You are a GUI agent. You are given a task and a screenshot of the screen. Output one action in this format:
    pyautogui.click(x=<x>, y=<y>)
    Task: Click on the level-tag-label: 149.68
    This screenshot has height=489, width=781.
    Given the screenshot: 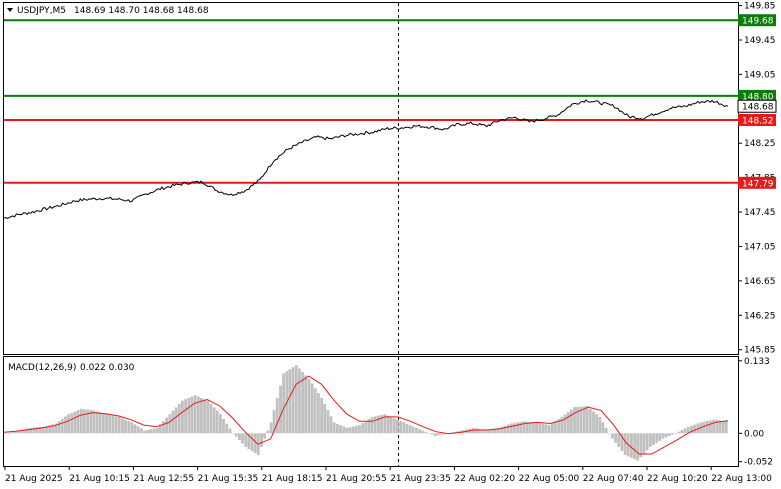 What is the action you would take?
    pyautogui.click(x=758, y=22)
    